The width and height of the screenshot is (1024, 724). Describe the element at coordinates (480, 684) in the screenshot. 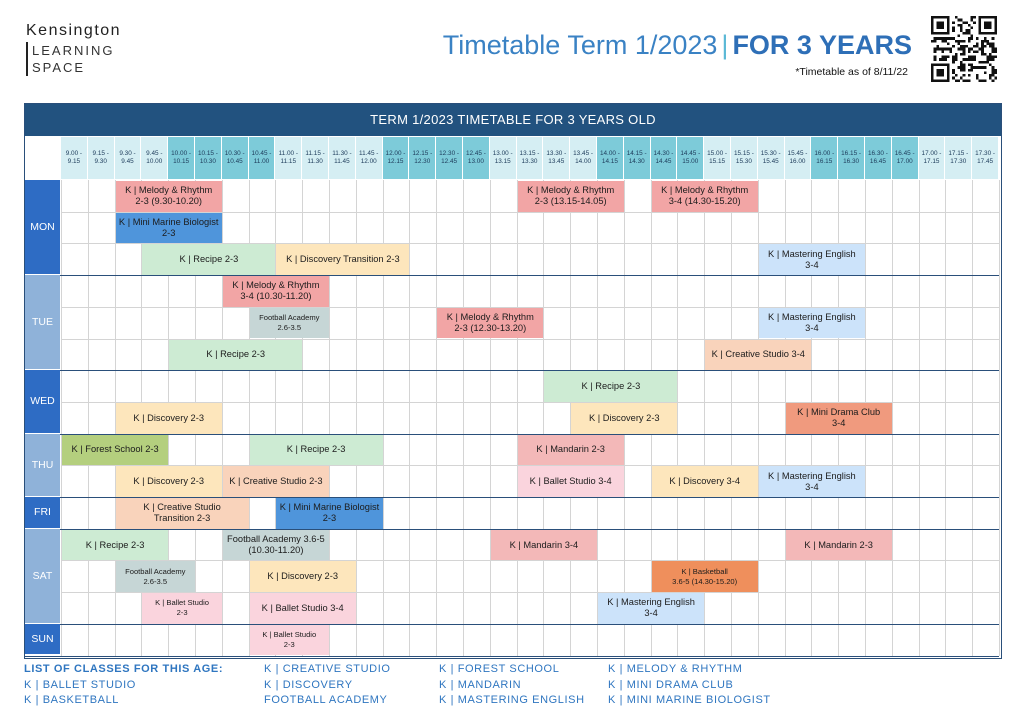

I see `legend-item: K | MANDARIN` at that location.